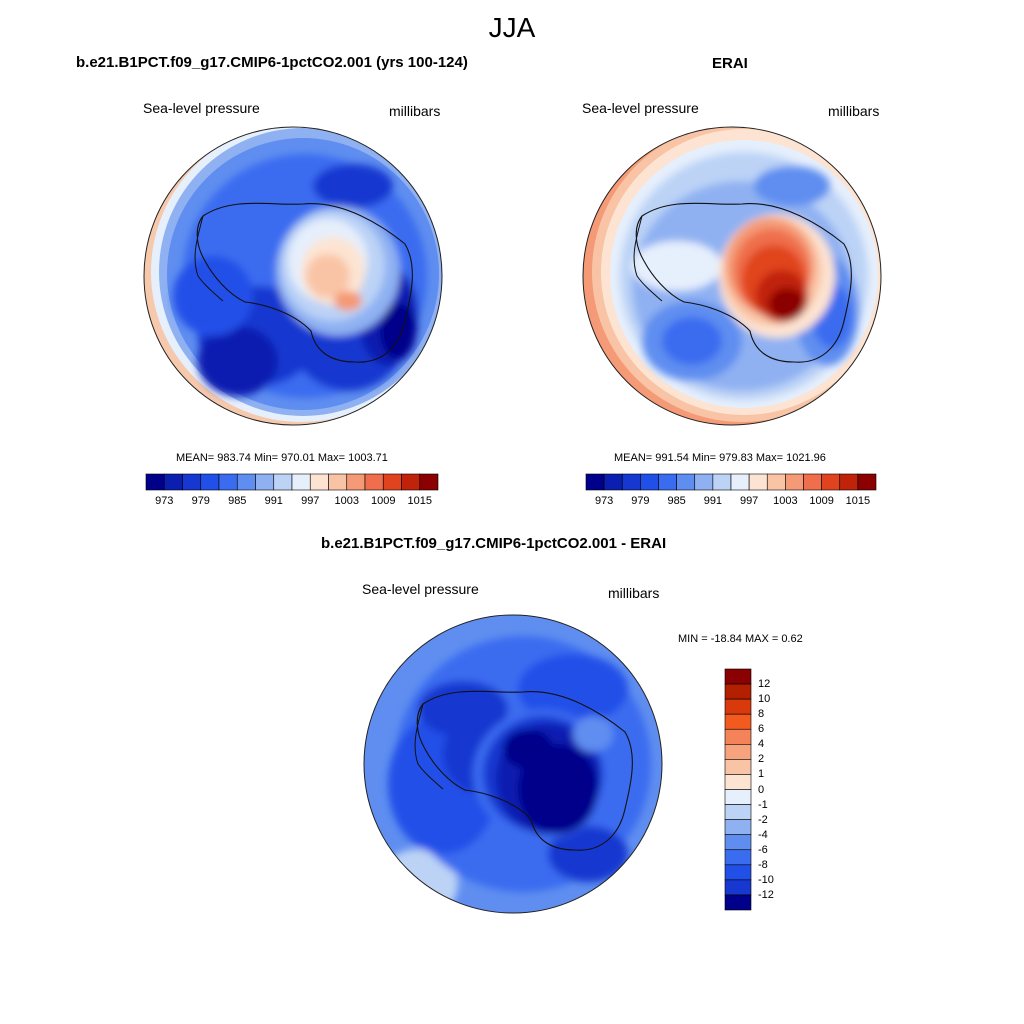 The image size is (1024, 1024). I want to click on panel1-antarctica-coastline, so click(304, 282).